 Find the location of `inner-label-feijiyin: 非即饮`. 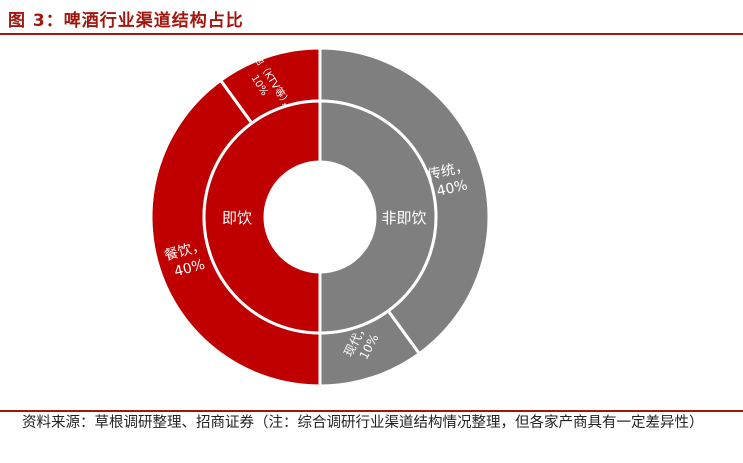

inner-label-feijiyin: 非即饮 is located at coordinates (403, 218).